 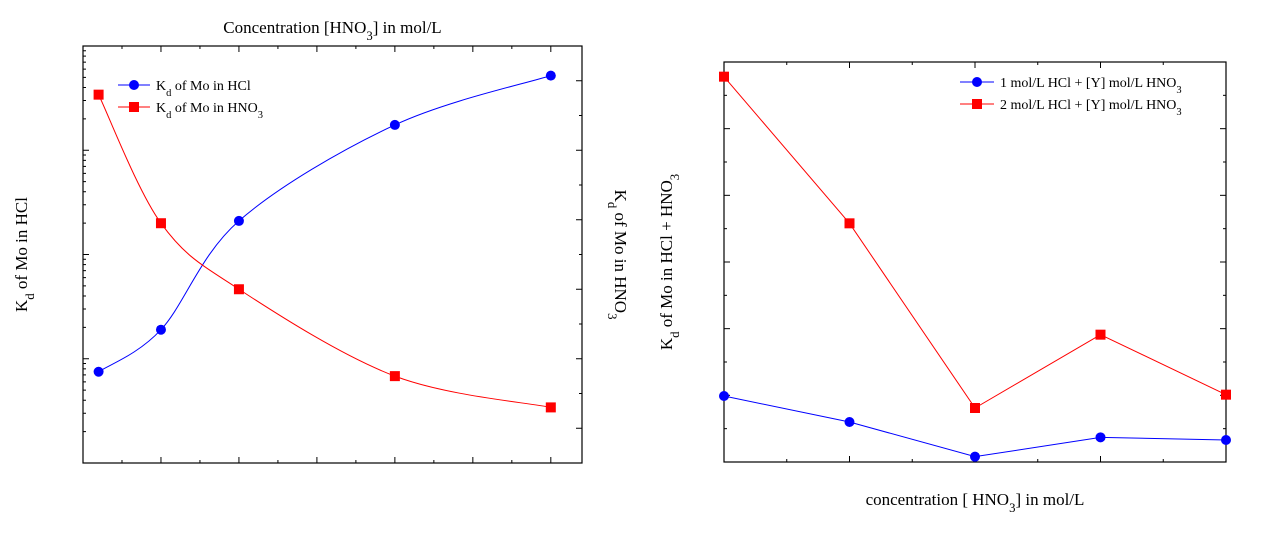 I want to click on legend-label-0-part: K, so click(x=161, y=86).